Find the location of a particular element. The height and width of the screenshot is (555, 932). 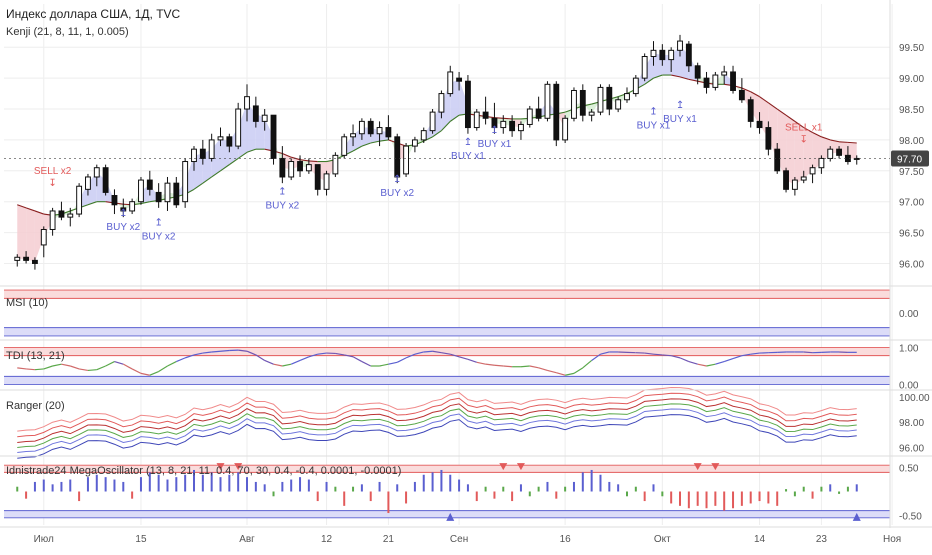

y-tick-label: 98.50 is located at coordinates (911, 110).